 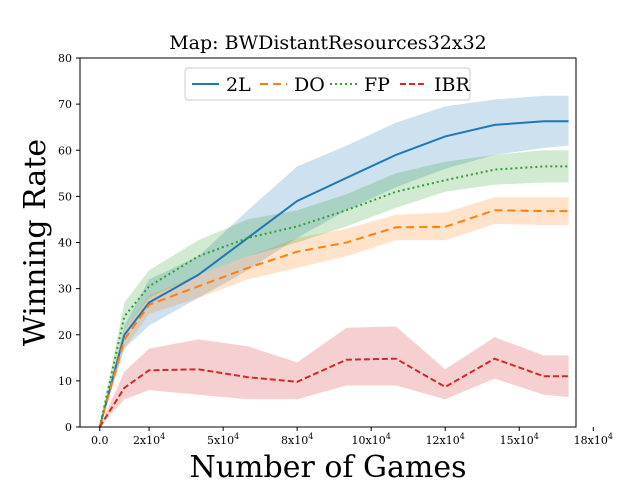 I want to click on x-tick-label: 15x104, so click(x=519, y=439).